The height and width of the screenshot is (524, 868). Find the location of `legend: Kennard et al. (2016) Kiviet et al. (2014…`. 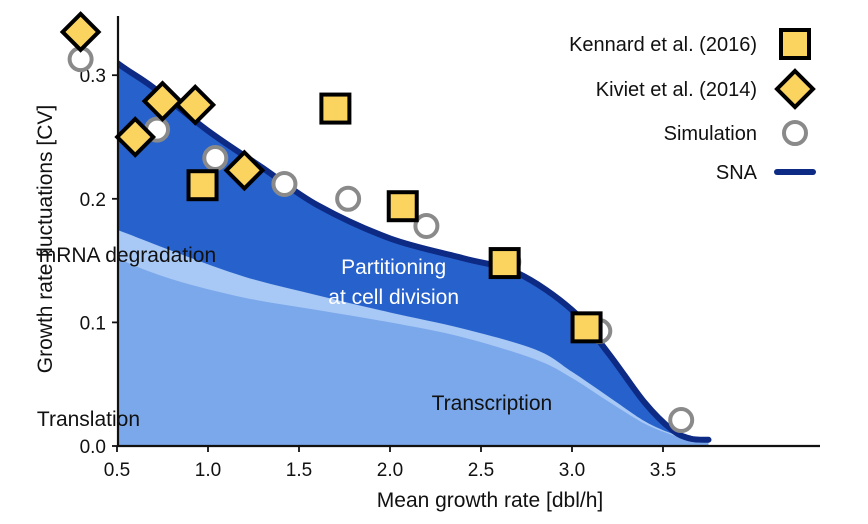

legend: Kennard et al. (2016) Kiviet et al. (2014… is located at coordinates (692, 106).